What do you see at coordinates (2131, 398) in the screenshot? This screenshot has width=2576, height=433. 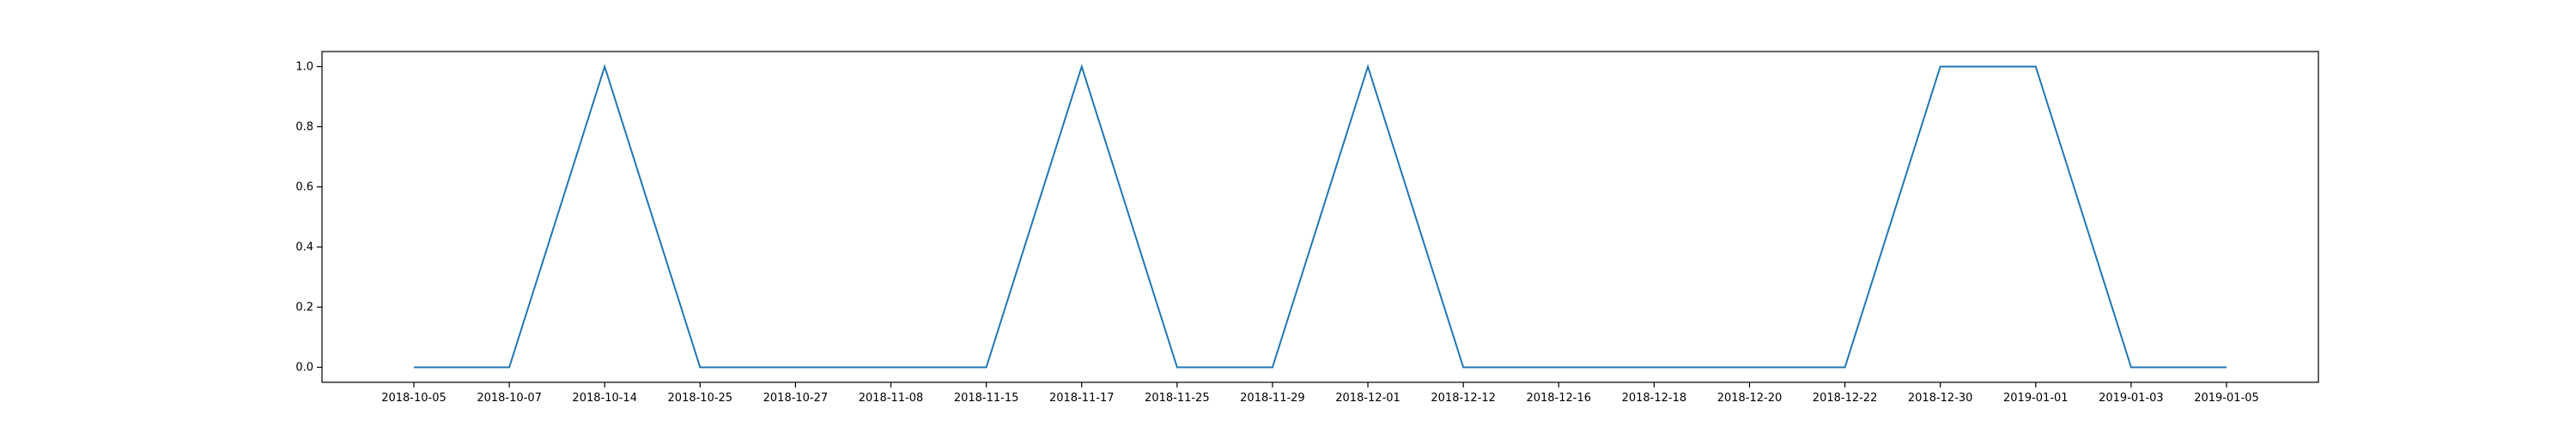 I see `x-tick-label: 2019-01-03` at bounding box center [2131, 398].